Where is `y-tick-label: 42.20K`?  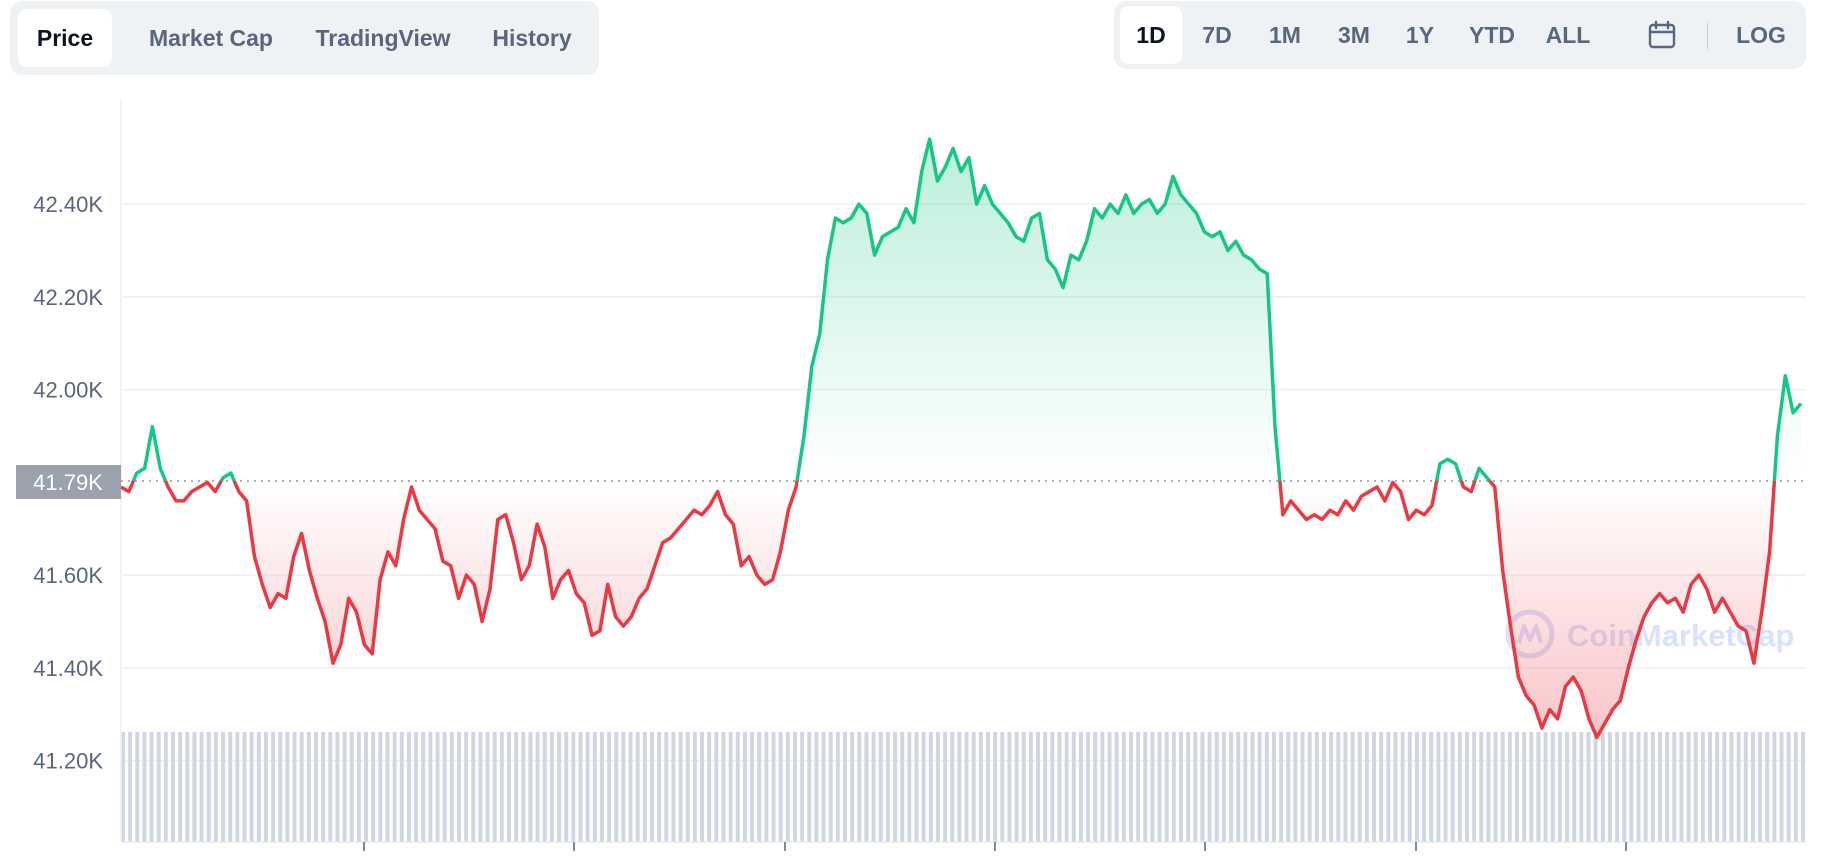 y-tick-label: 42.20K is located at coordinates (68, 297).